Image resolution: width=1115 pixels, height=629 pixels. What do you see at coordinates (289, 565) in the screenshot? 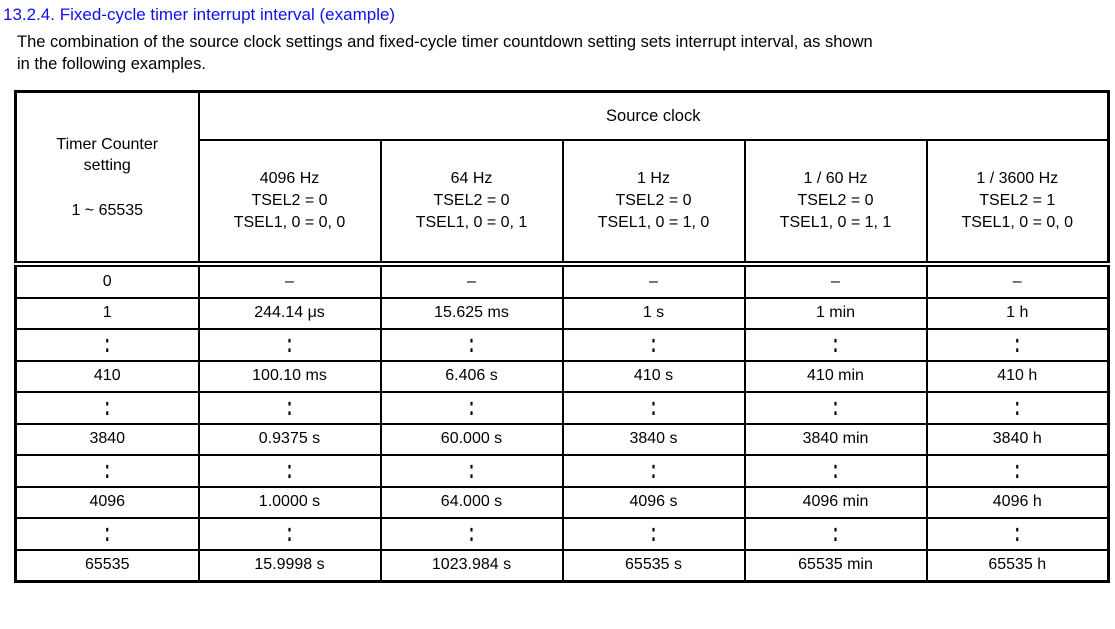
I see `interval-cell: 15.9998 s` at bounding box center [289, 565].